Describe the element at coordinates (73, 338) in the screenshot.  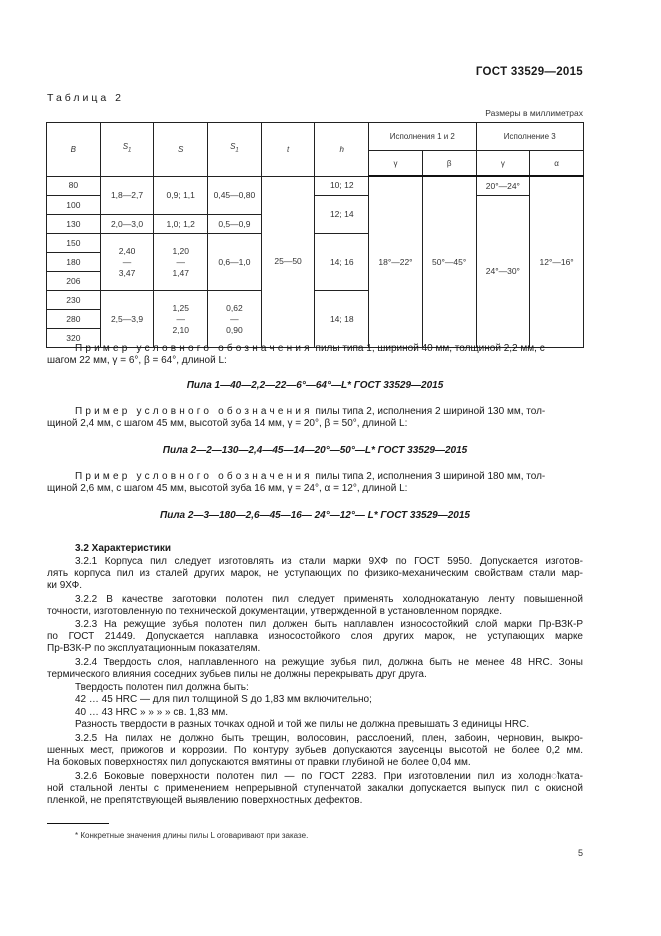
I see `cell-B: 320` at that location.